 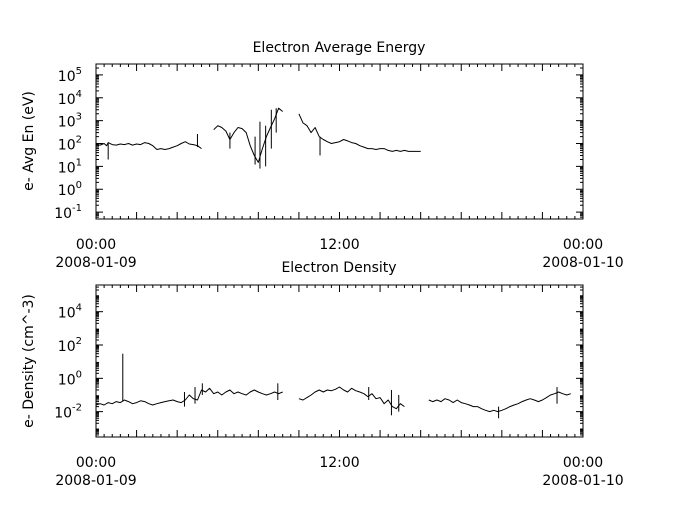 What do you see at coordinates (79, 308) in the screenshot?
I see `density-y-tick-exponent: 4` at bounding box center [79, 308].